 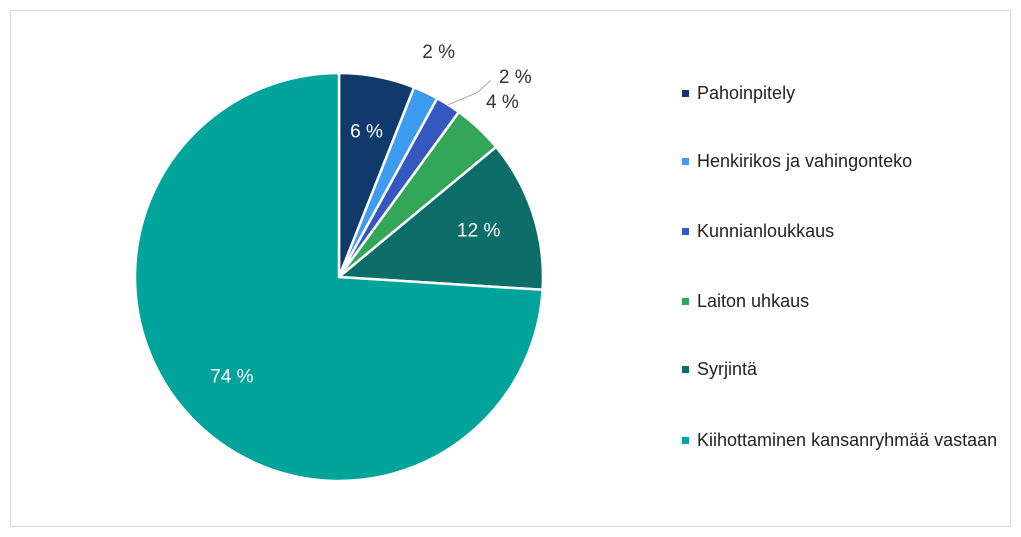 What do you see at coordinates (842, 301) in the screenshot?
I see `legend-item: Laiton uhkaus` at bounding box center [842, 301].